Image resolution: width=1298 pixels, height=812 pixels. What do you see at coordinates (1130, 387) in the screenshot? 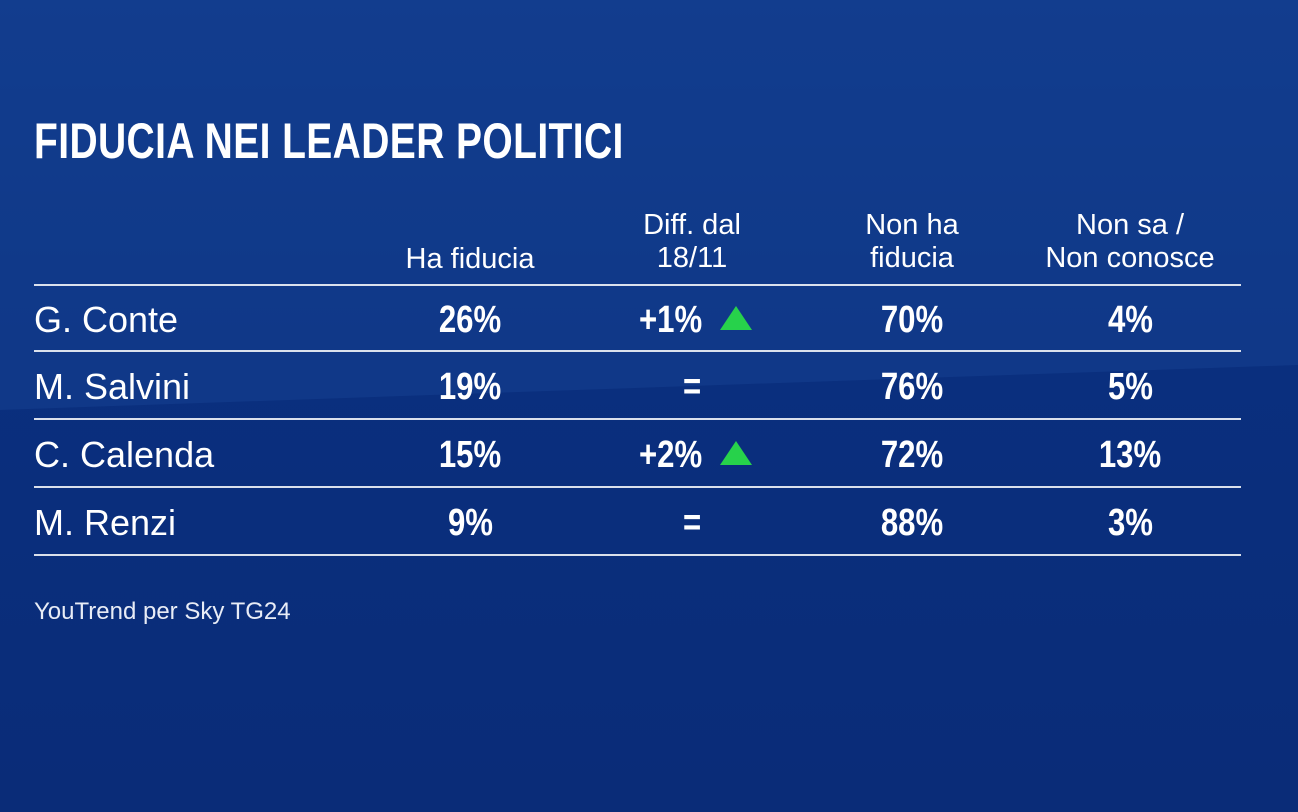
I see `non-sa-value: 5%` at bounding box center [1130, 387].